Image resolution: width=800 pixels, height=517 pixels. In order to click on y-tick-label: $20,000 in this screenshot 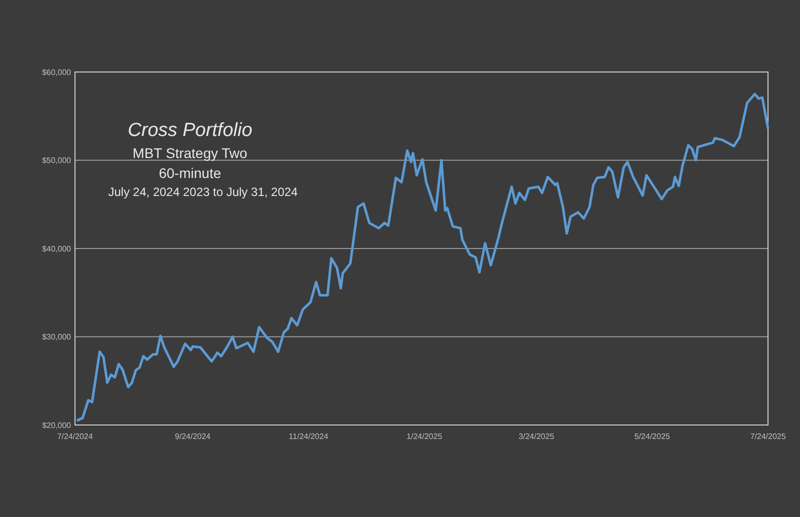, I will do `click(57, 425)`.